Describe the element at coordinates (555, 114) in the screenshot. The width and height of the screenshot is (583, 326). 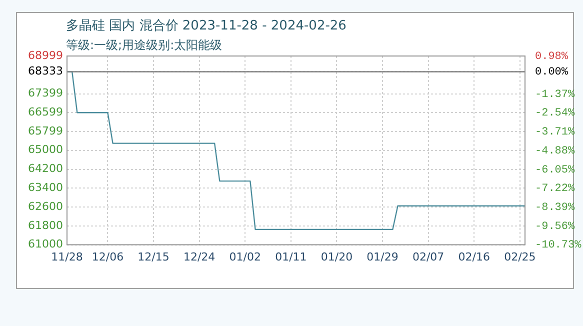
I see `y2-tick-label: -2.54%` at that location.